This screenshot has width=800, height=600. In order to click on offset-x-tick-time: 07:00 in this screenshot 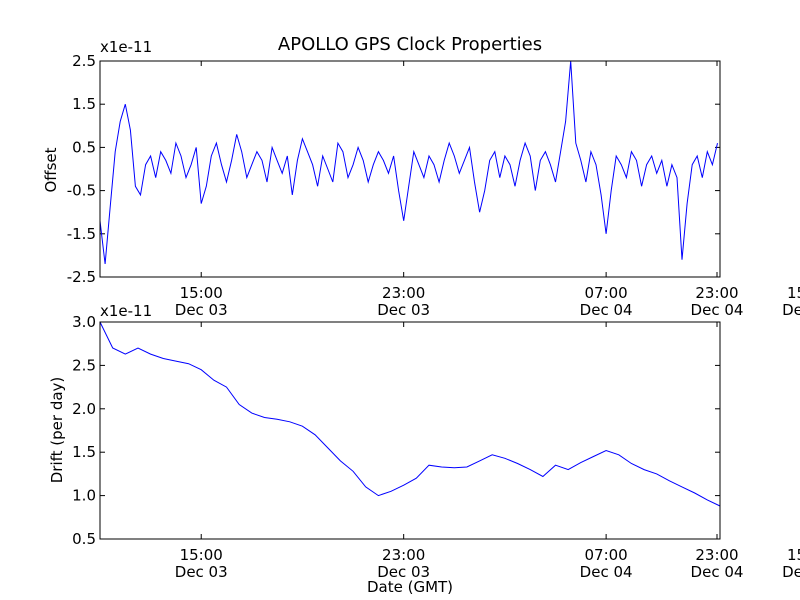, I will do `click(606, 293)`.